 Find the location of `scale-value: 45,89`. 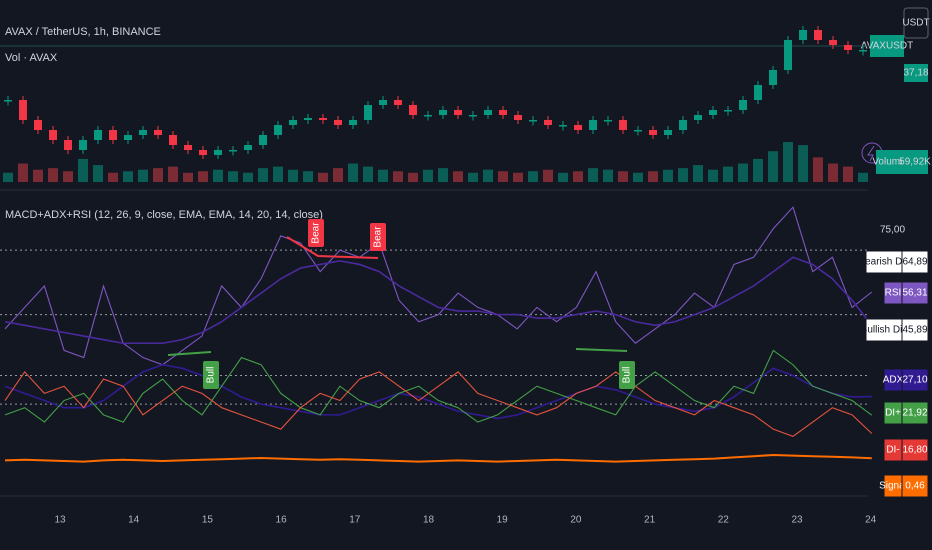

scale-value: 45,89 is located at coordinates (914, 330).